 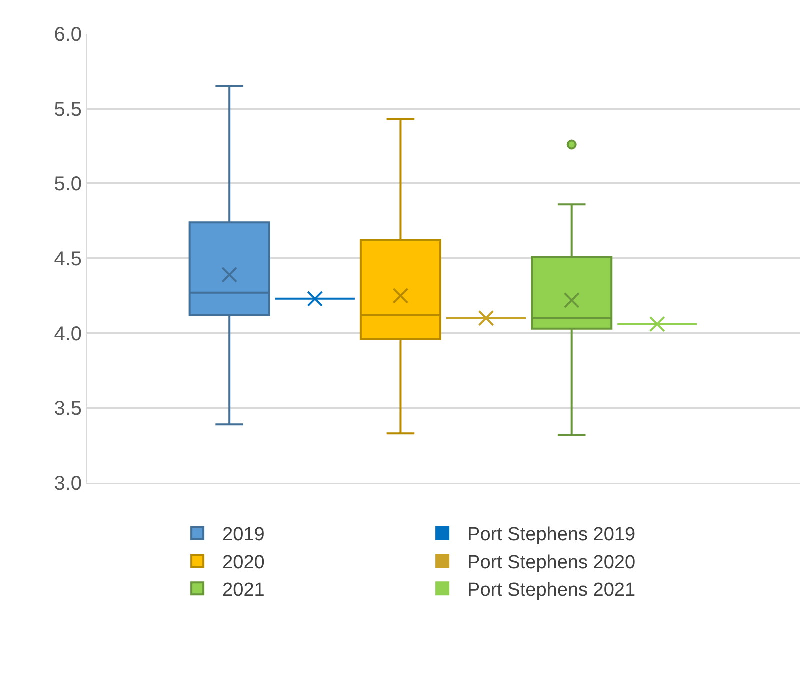 What do you see at coordinates (68, 109) in the screenshot?
I see `y-tick-label: 5.5` at bounding box center [68, 109].